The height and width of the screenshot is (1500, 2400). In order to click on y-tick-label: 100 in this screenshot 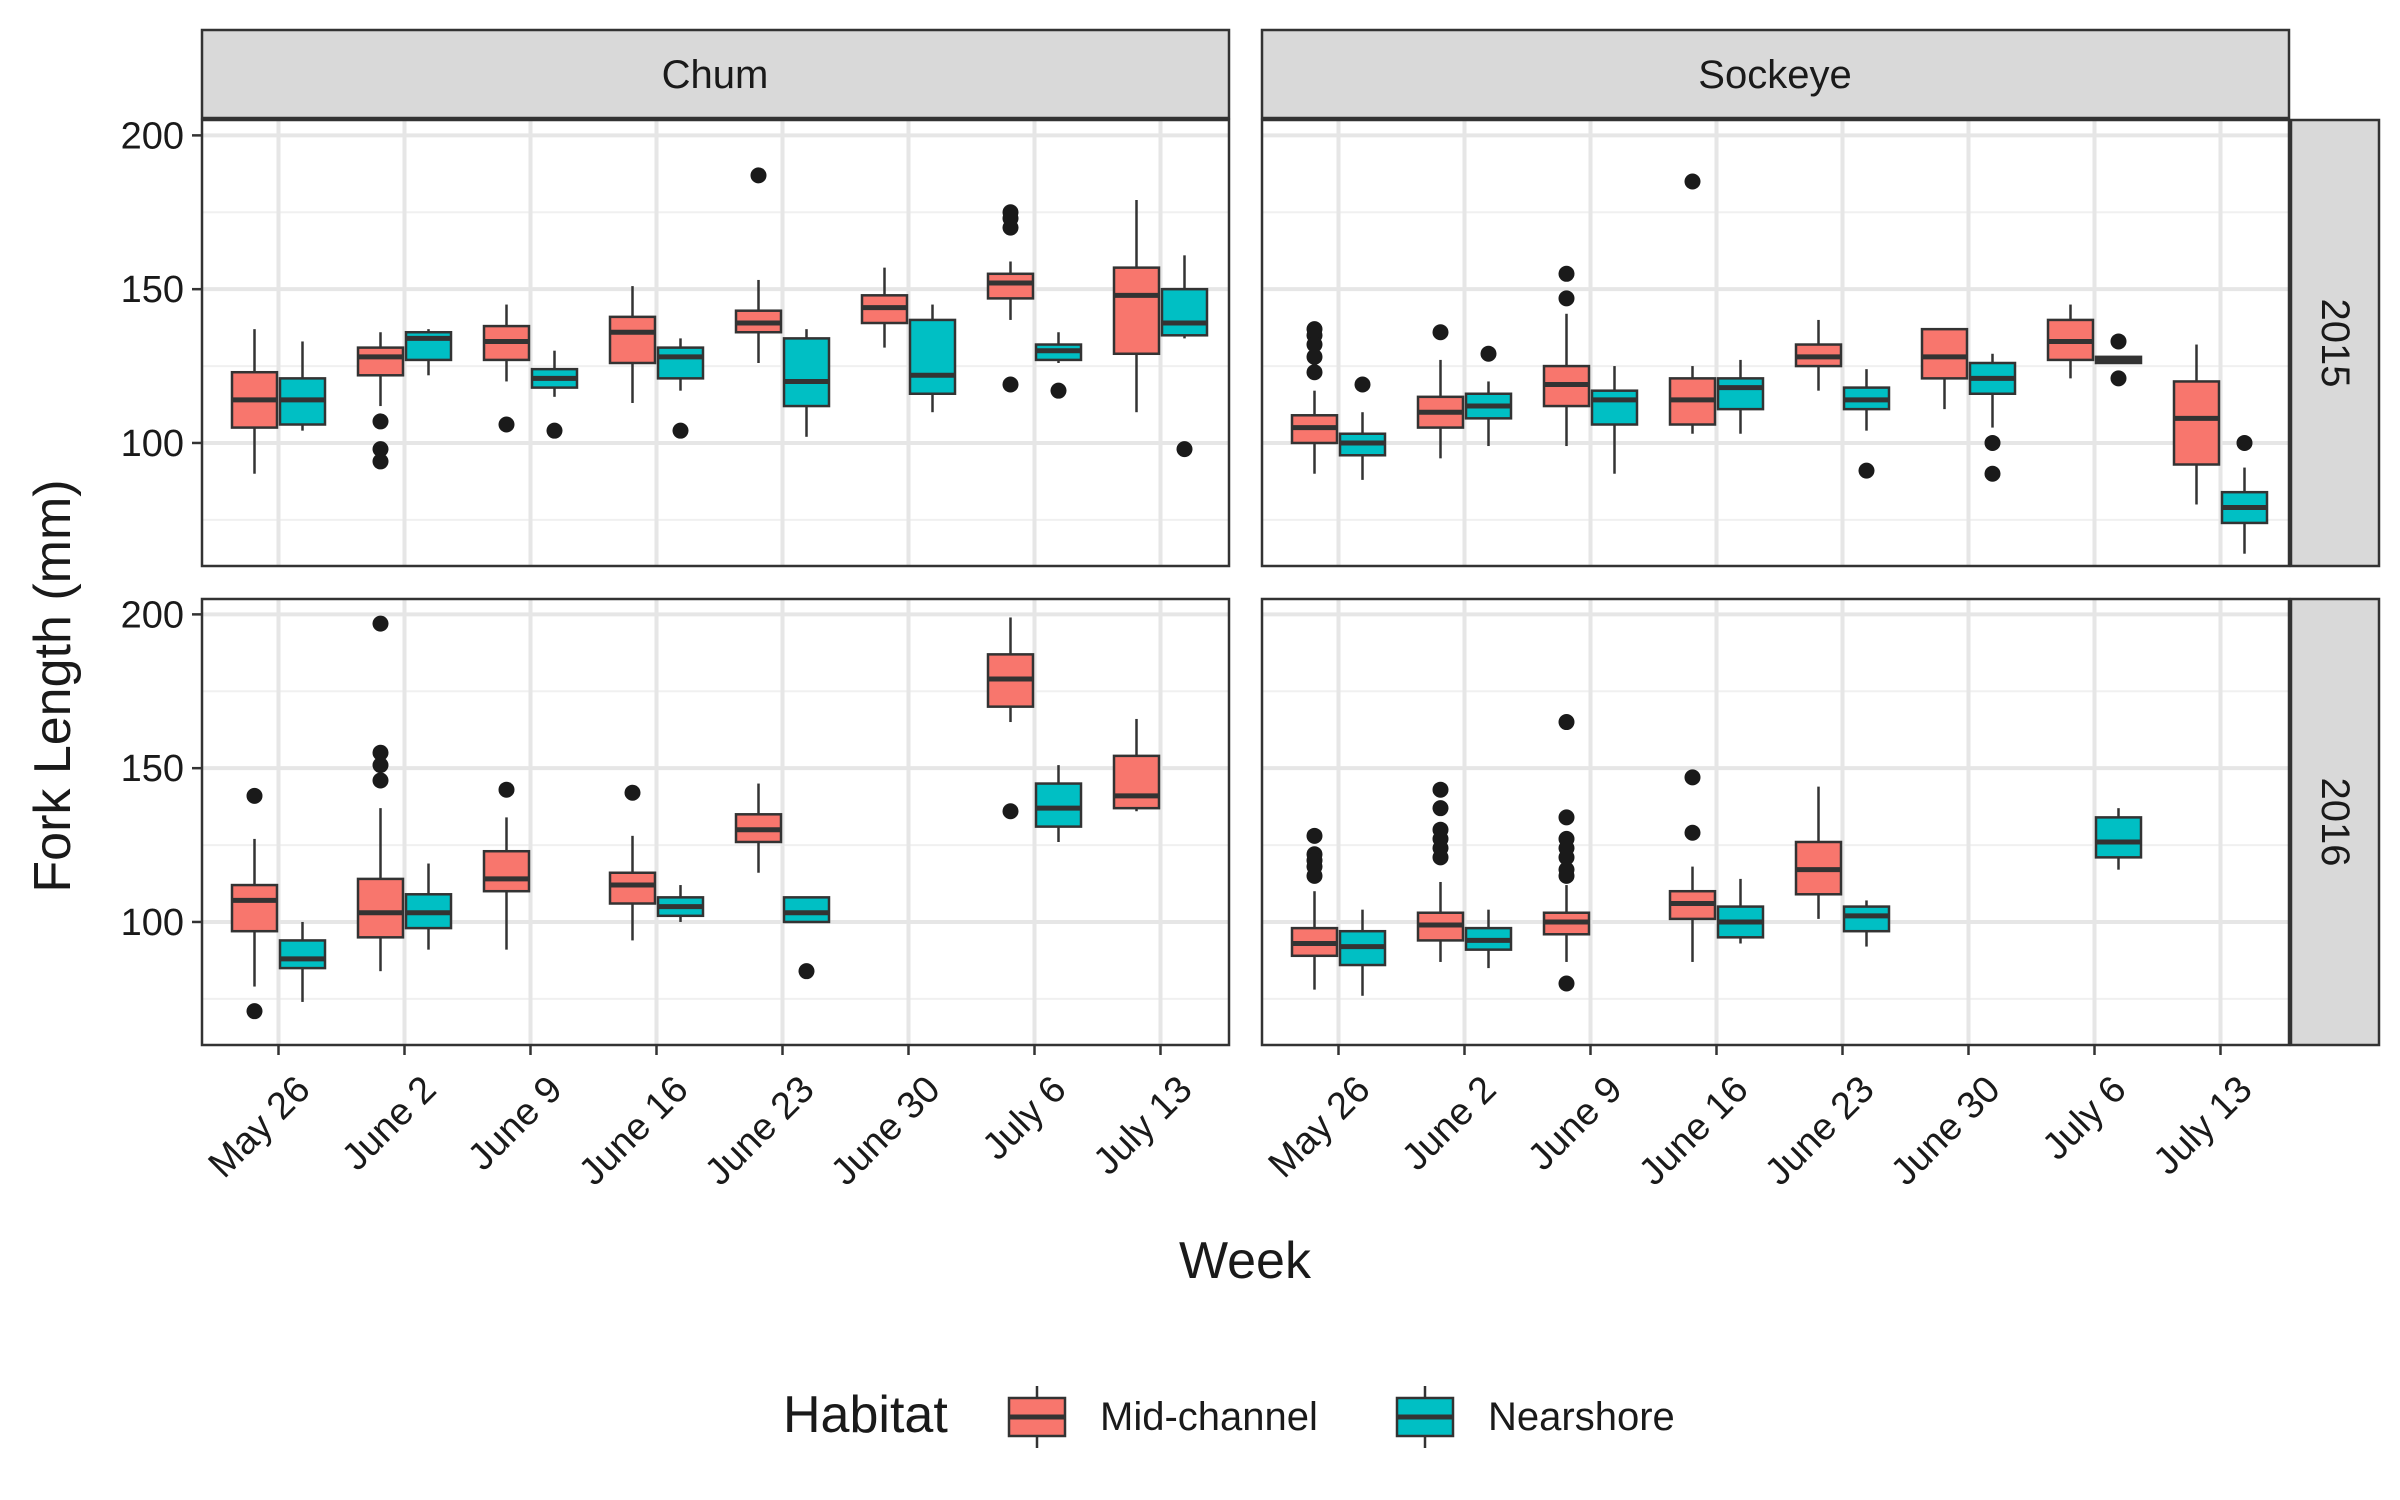, I will do `click(152, 923)`.